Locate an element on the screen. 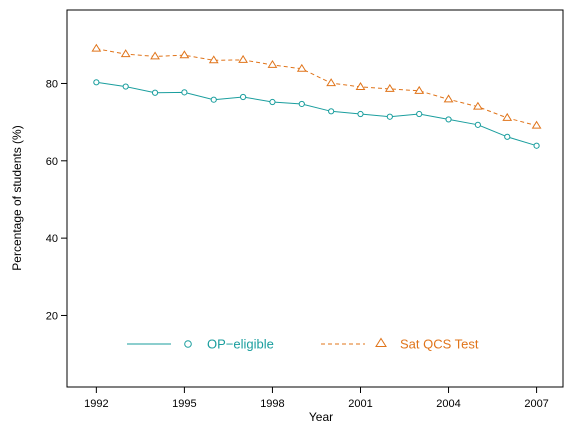  y-axis-title: Percentage of students (%) is located at coordinates (17, 197).